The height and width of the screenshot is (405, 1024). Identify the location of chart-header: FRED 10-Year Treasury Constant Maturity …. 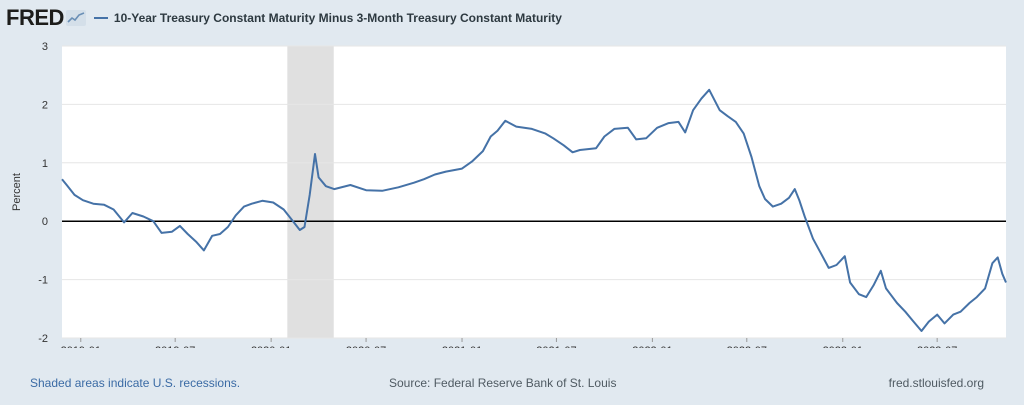
(284, 18).